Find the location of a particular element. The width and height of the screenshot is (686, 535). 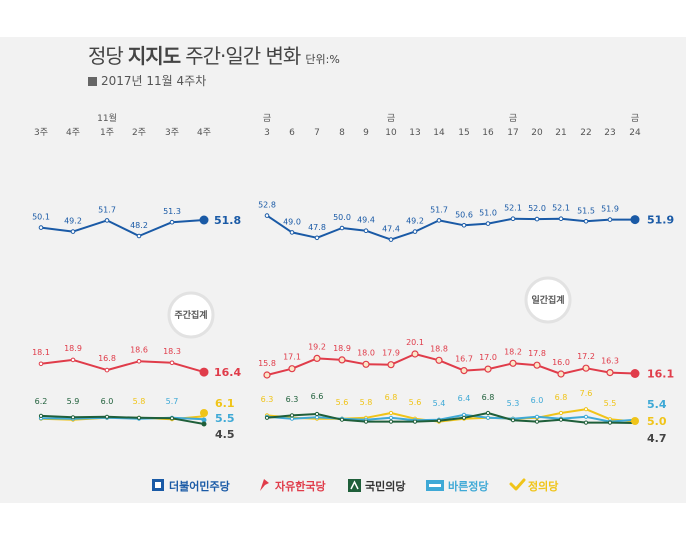

final-label-gukmin-daily: 4.7 is located at coordinates (657, 438).